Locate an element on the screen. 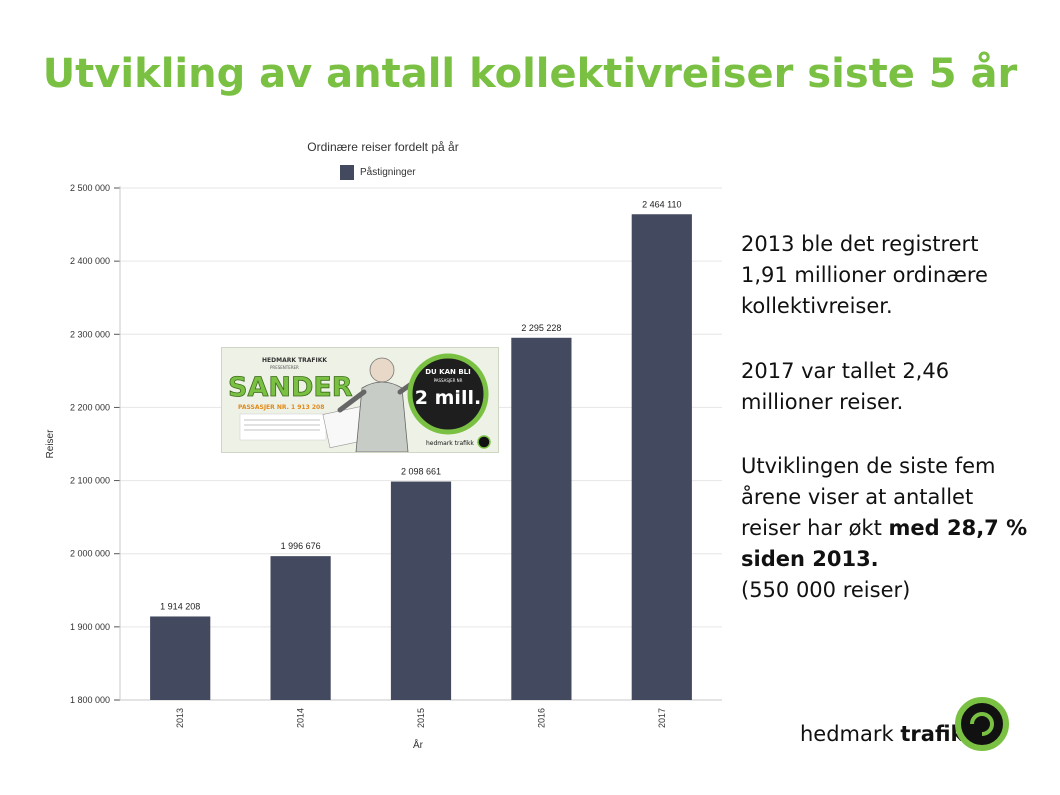 This screenshot has width=1060, height=795. text-line: (550 000 reiser) is located at coordinates (826, 590).